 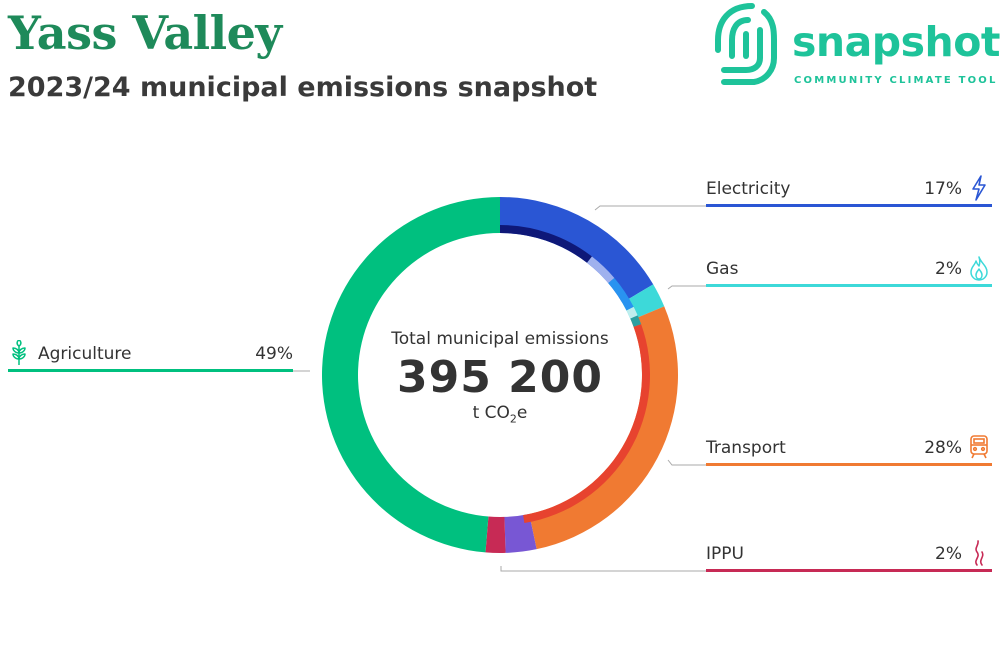 What do you see at coordinates (849, 555) in the screenshot?
I see `legend-ippu: IPPU 2%` at bounding box center [849, 555].